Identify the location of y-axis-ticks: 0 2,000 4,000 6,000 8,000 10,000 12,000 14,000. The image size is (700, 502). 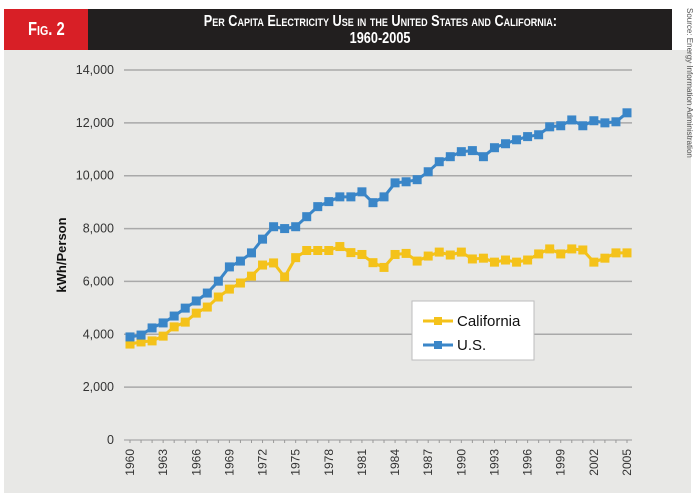
(95, 255).